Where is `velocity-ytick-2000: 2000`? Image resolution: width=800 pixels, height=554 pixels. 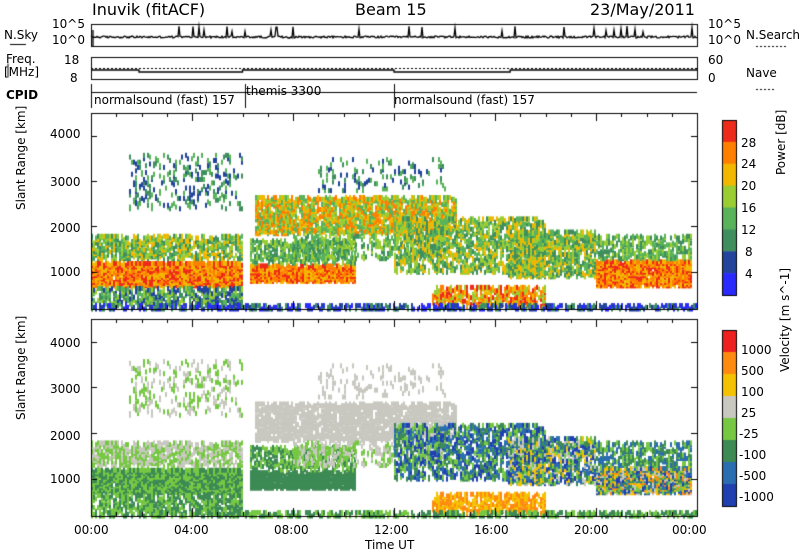 velocity-ytick-2000: 2000 is located at coordinates (65, 436).